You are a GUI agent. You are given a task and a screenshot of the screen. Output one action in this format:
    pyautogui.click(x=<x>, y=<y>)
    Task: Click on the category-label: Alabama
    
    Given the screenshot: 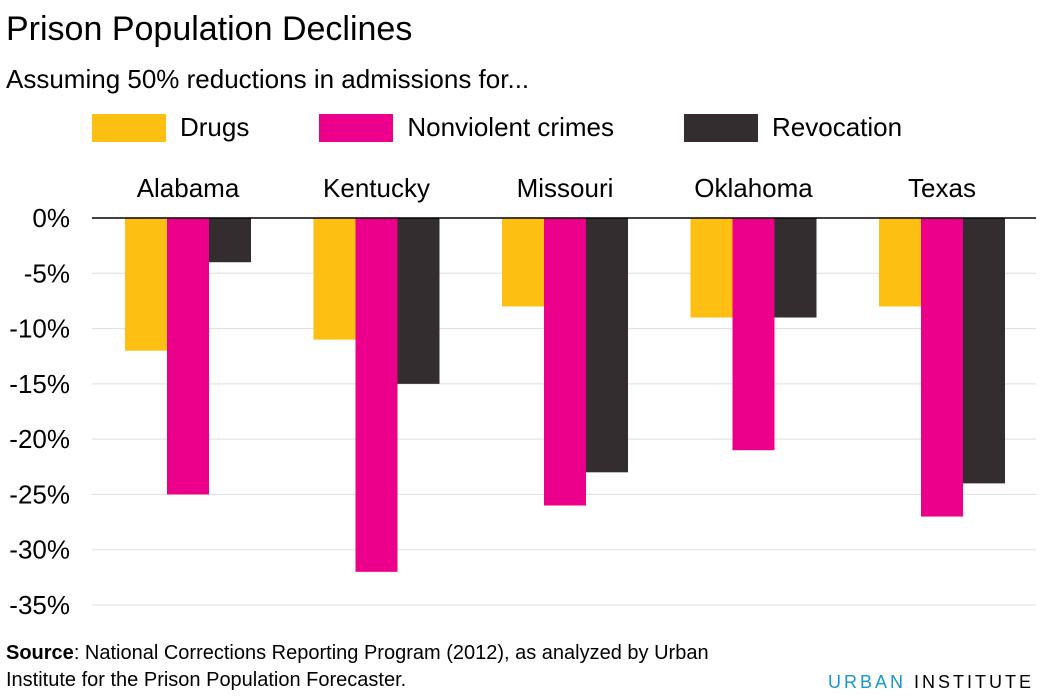 What is the action you would take?
    pyautogui.click(x=188, y=188)
    